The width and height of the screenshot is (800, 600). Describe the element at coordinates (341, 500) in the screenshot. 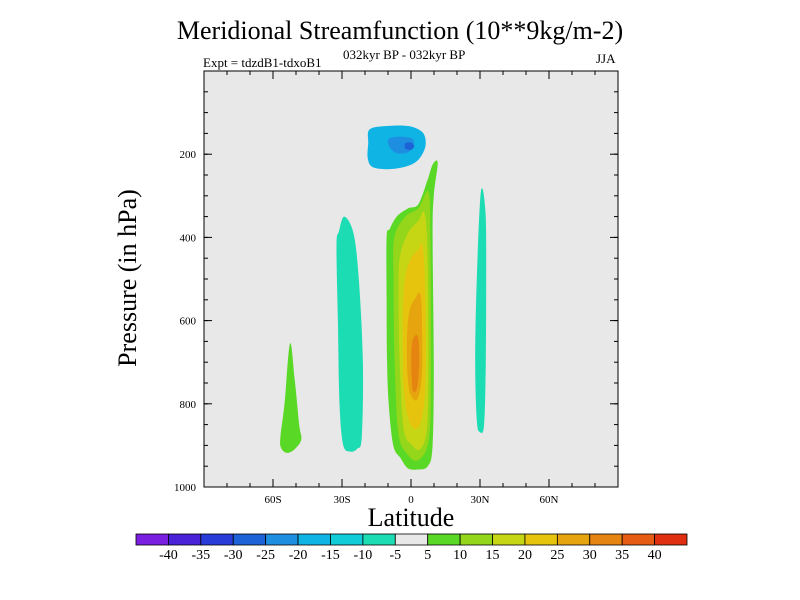

I see `x-tick-label: 30S` at that location.